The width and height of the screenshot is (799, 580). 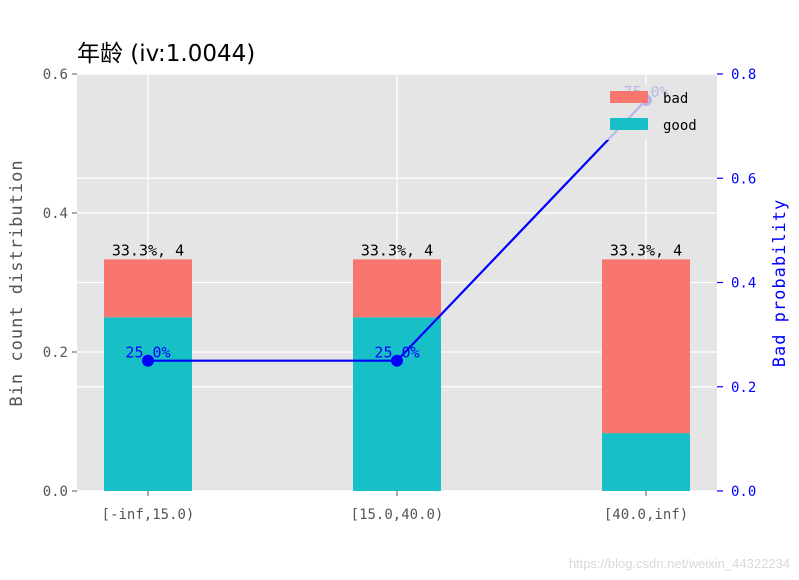 I want to click on y-tick-label-2: 0.4, so click(x=55, y=214).